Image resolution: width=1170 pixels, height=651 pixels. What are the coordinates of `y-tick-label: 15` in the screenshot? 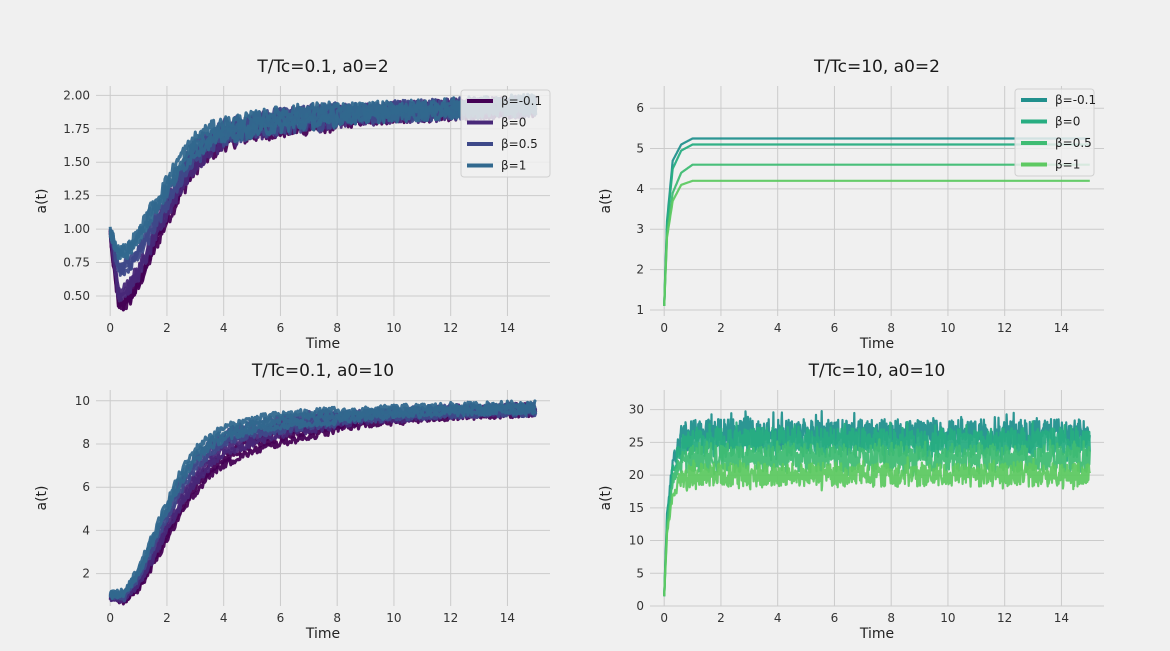 It's located at (636, 508).